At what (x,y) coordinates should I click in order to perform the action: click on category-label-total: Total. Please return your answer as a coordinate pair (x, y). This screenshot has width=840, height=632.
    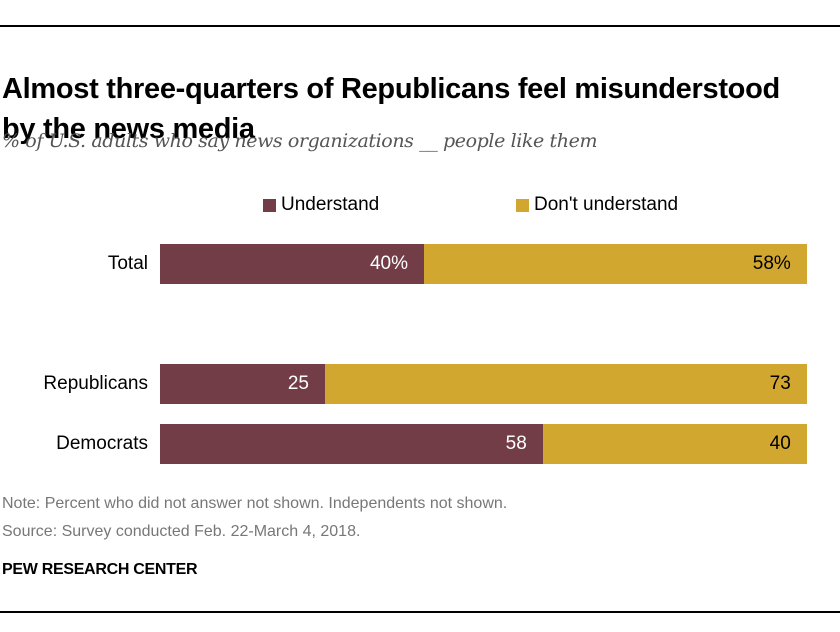
    Looking at the image, I should click on (127, 263).